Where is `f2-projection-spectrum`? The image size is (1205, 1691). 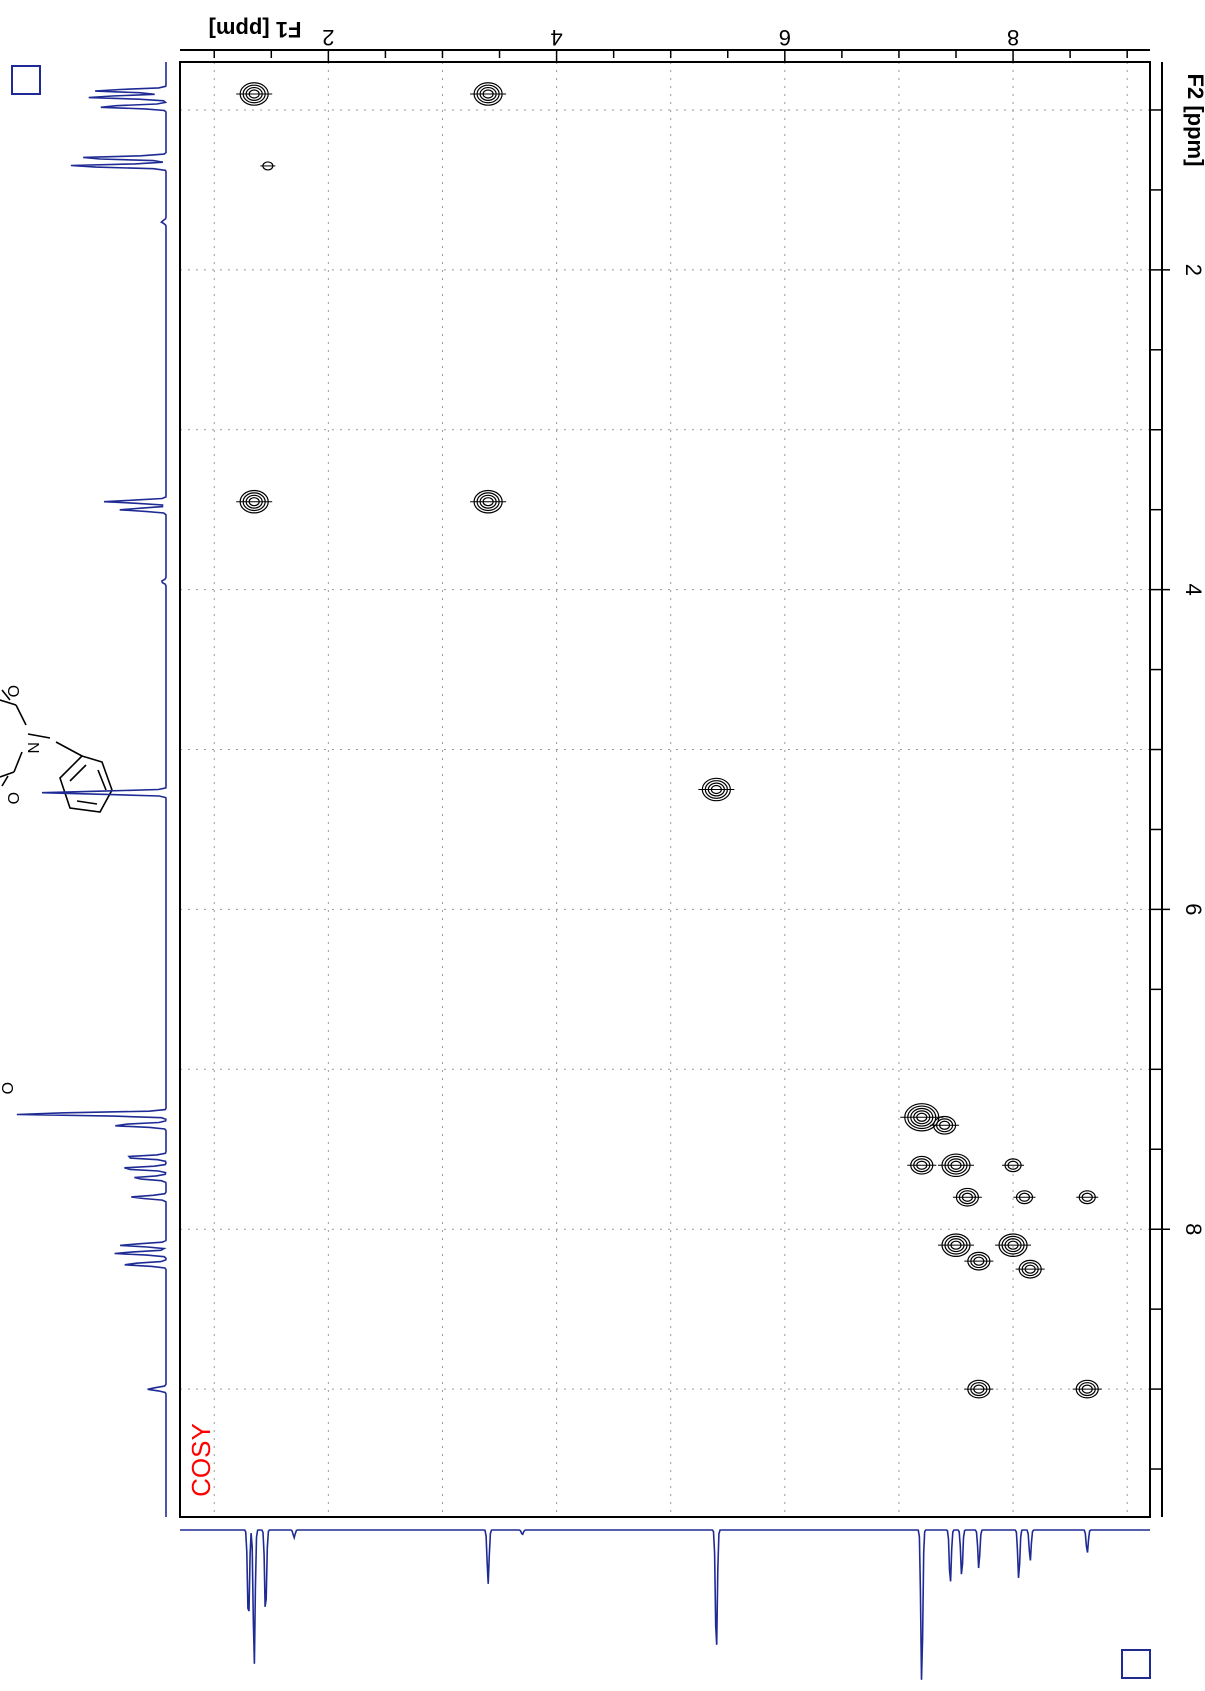
f2-projection-spectrum is located at coordinates (92, 789).